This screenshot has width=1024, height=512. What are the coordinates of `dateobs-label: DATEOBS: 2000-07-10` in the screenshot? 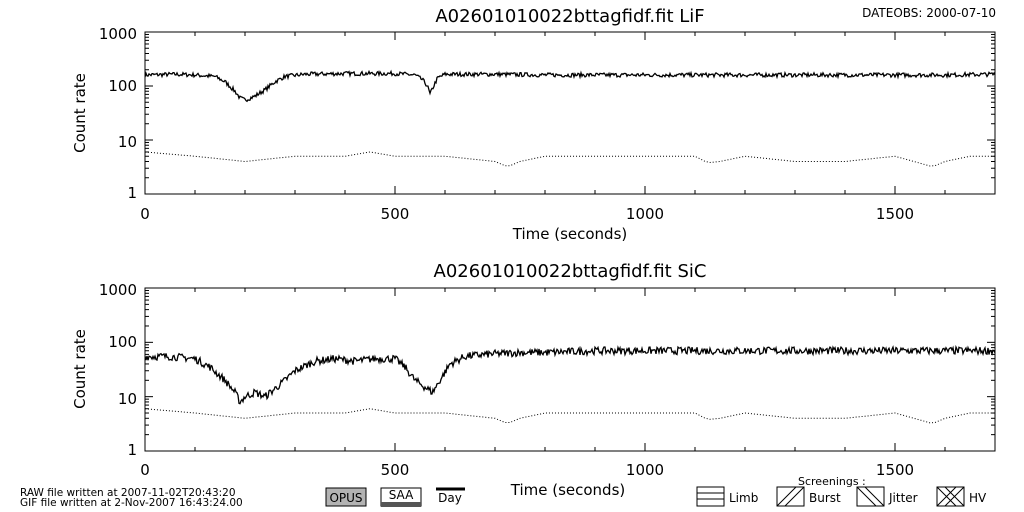 It's located at (929, 13).